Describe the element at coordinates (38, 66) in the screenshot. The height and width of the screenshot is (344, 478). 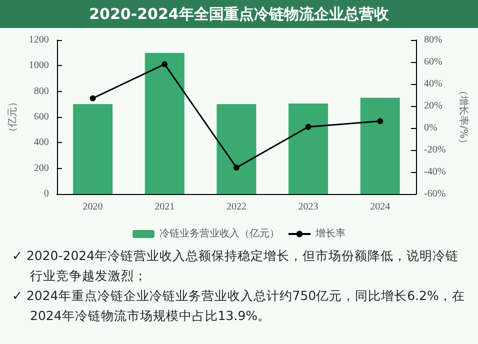
I see `y-tick-label: 1000` at that location.